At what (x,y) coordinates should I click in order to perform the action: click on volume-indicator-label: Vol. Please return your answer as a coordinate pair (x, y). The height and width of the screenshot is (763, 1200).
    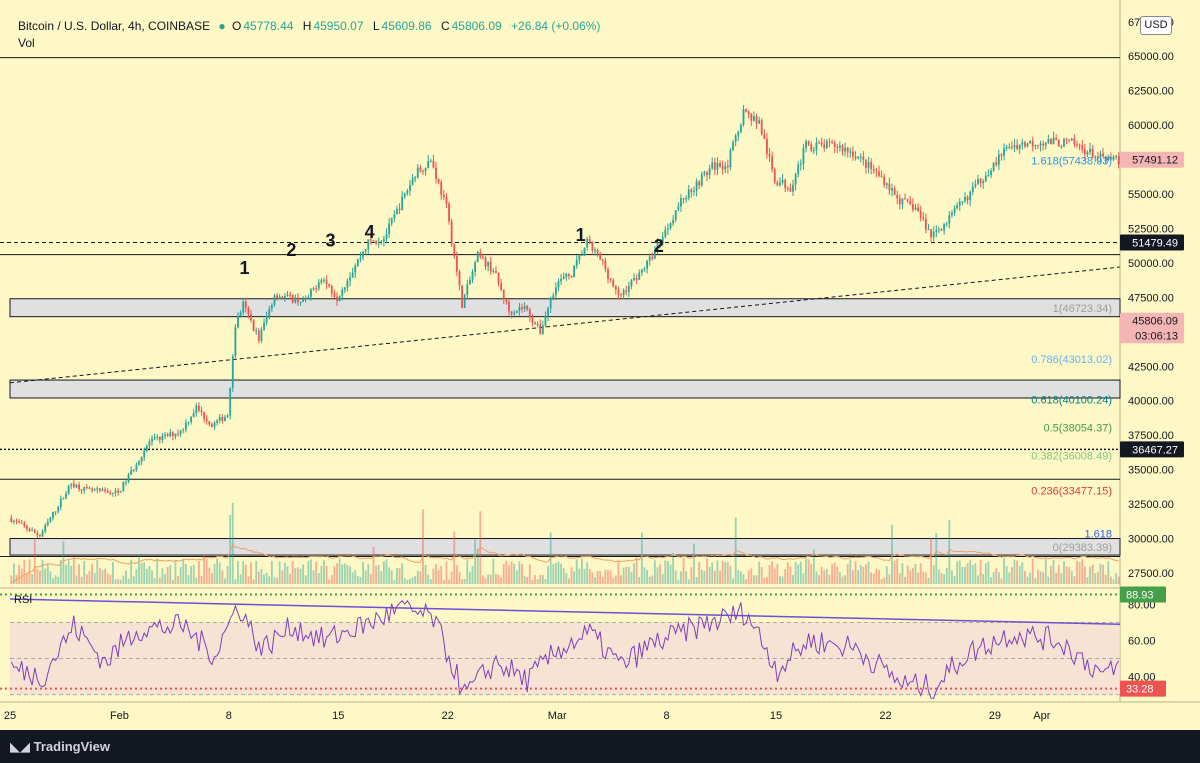
    Looking at the image, I should click on (26, 43).